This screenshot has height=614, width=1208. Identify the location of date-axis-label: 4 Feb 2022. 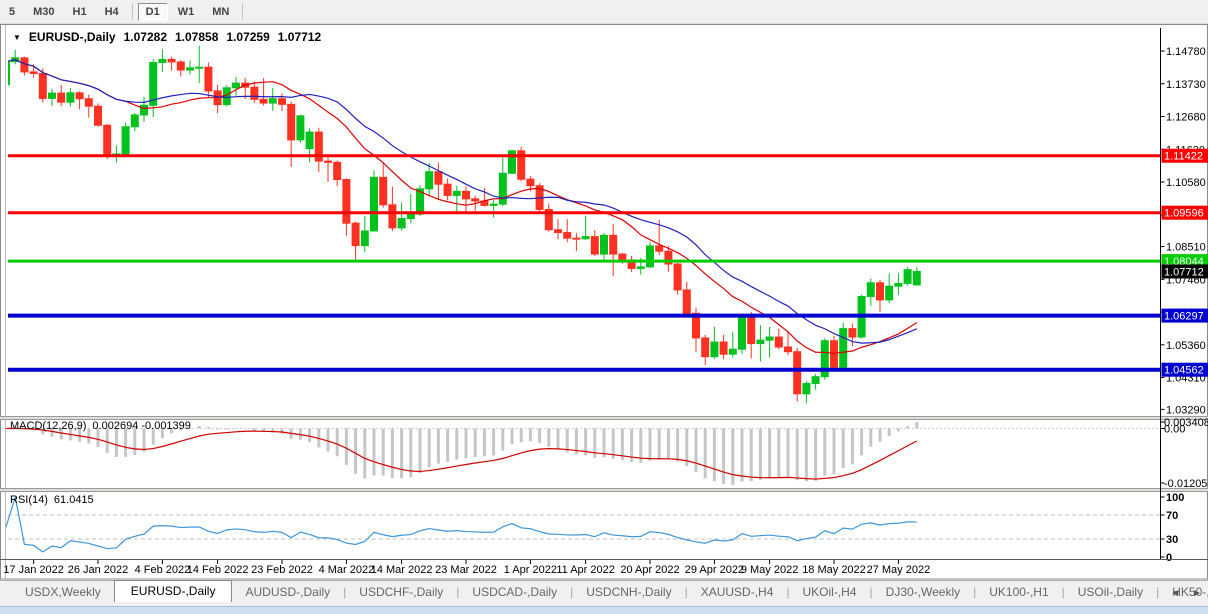
(163, 570).